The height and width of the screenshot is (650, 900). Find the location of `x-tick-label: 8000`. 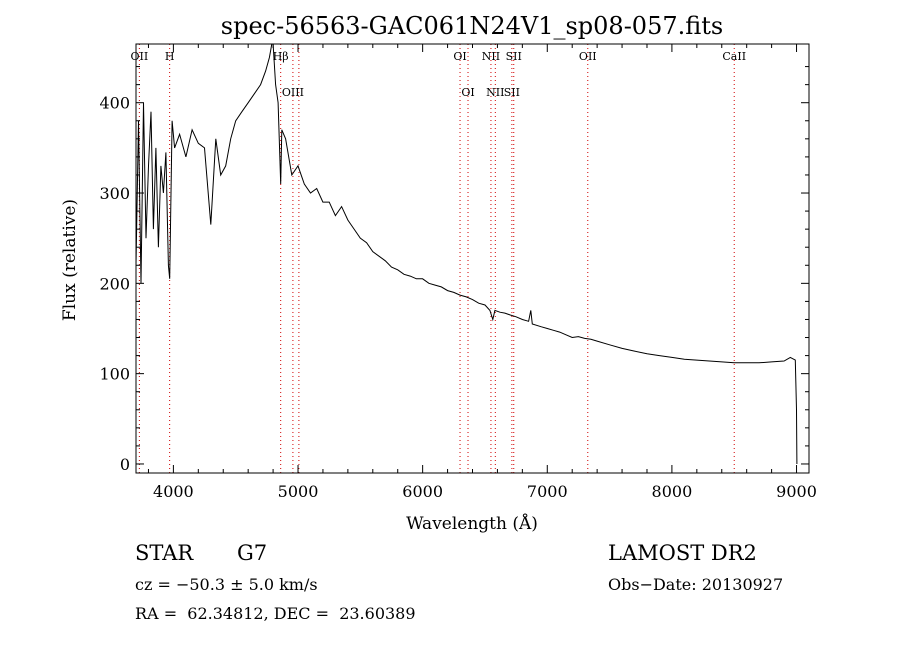

x-tick-label: 8000 is located at coordinates (672, 491).